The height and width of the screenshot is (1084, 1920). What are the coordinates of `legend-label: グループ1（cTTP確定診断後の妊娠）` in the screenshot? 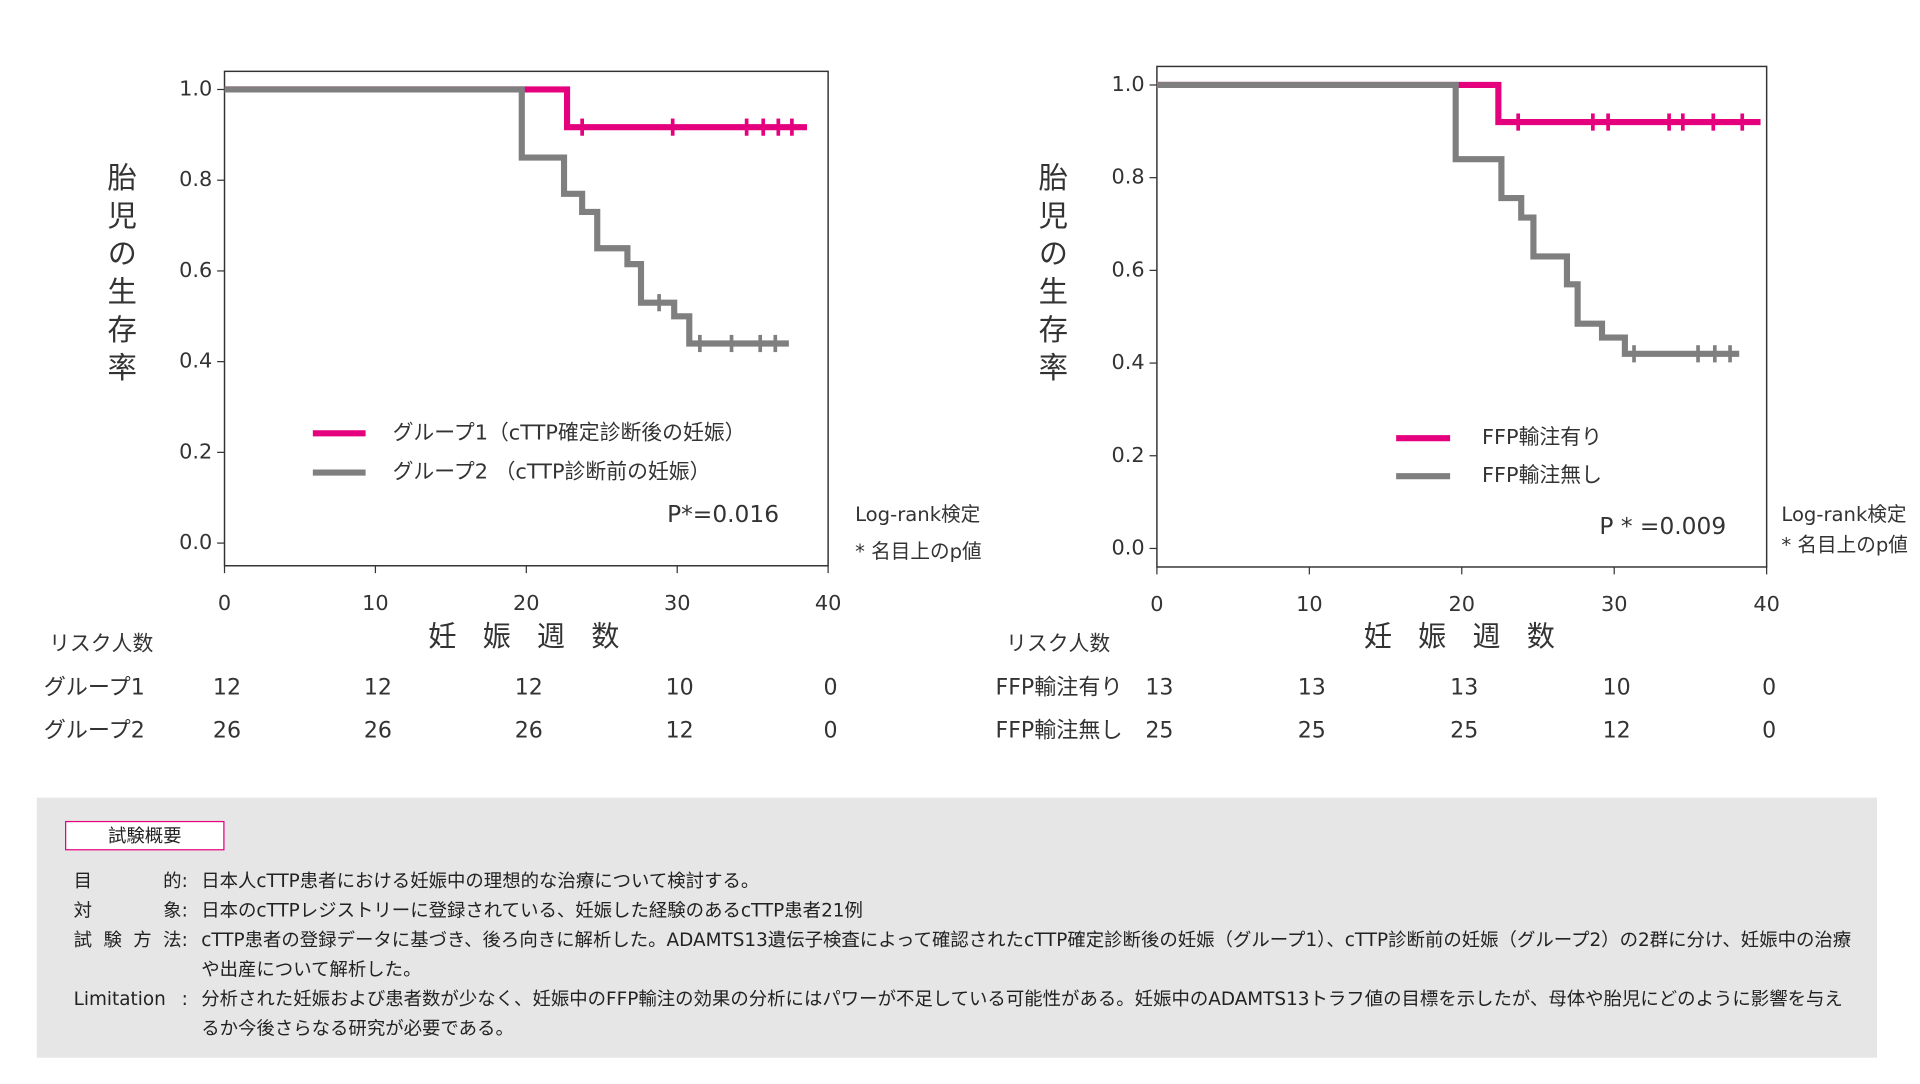 It's located at (569, 432).